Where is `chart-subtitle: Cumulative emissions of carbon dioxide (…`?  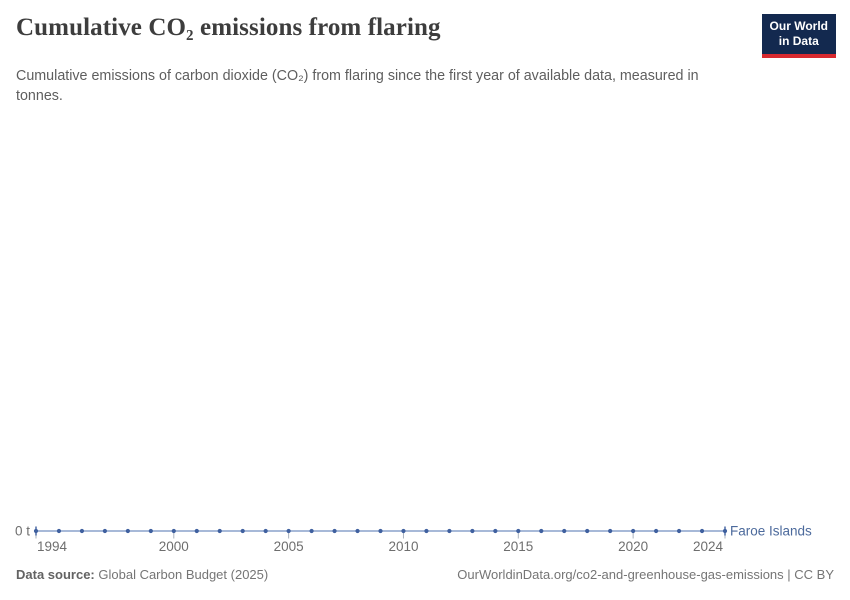 chart-subtitle: Cumulative emissions of carbon dioxide (… is located at coordinates (357, 85).